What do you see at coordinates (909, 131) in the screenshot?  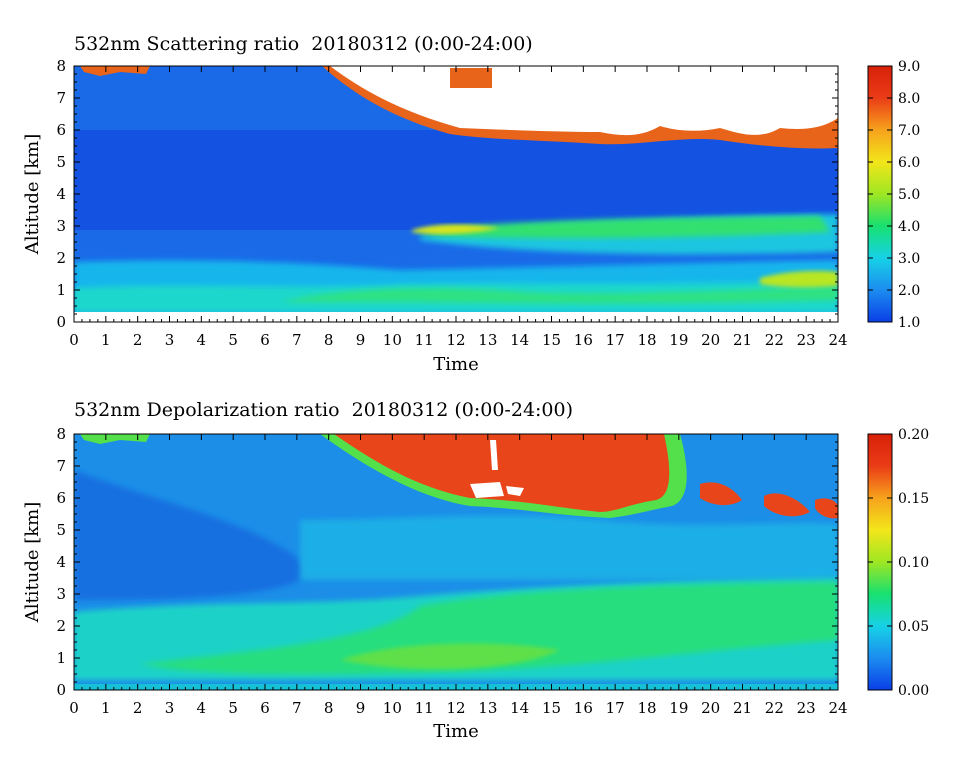 I see `colorbar-tick-label: 7.0` at bounding box center [909, 131].